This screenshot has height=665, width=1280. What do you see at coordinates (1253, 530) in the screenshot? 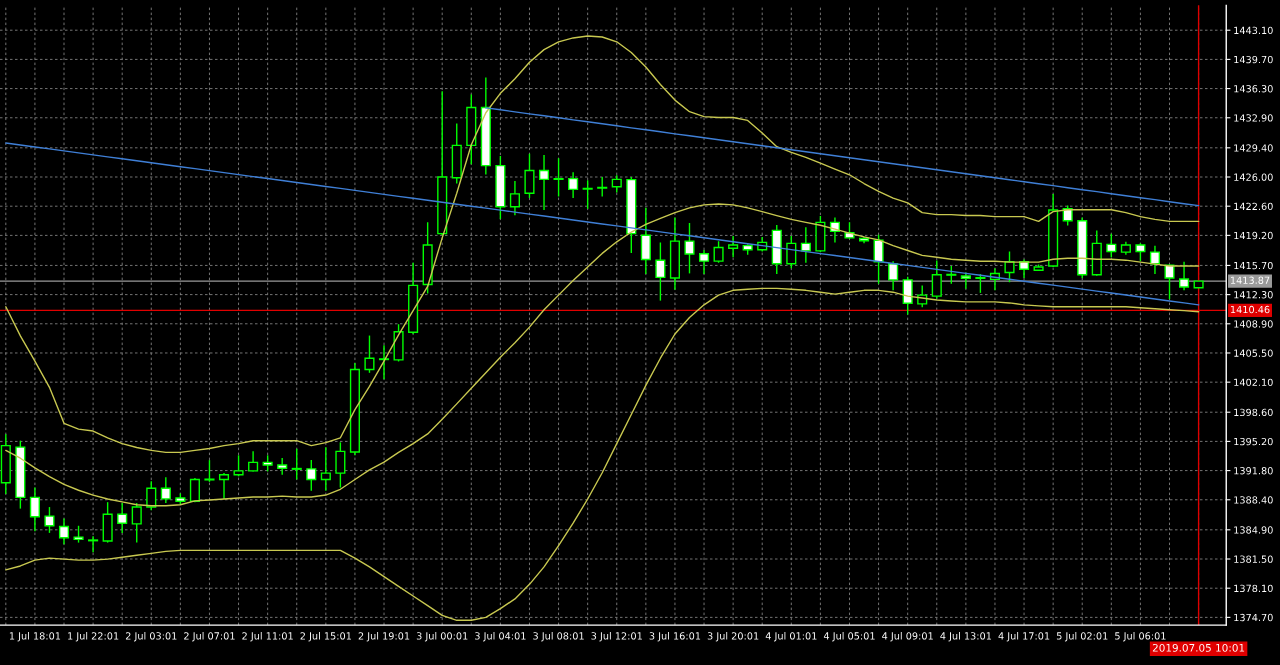
I see `y-tick-label: 1384.90` at bounding box center [1253, 530].